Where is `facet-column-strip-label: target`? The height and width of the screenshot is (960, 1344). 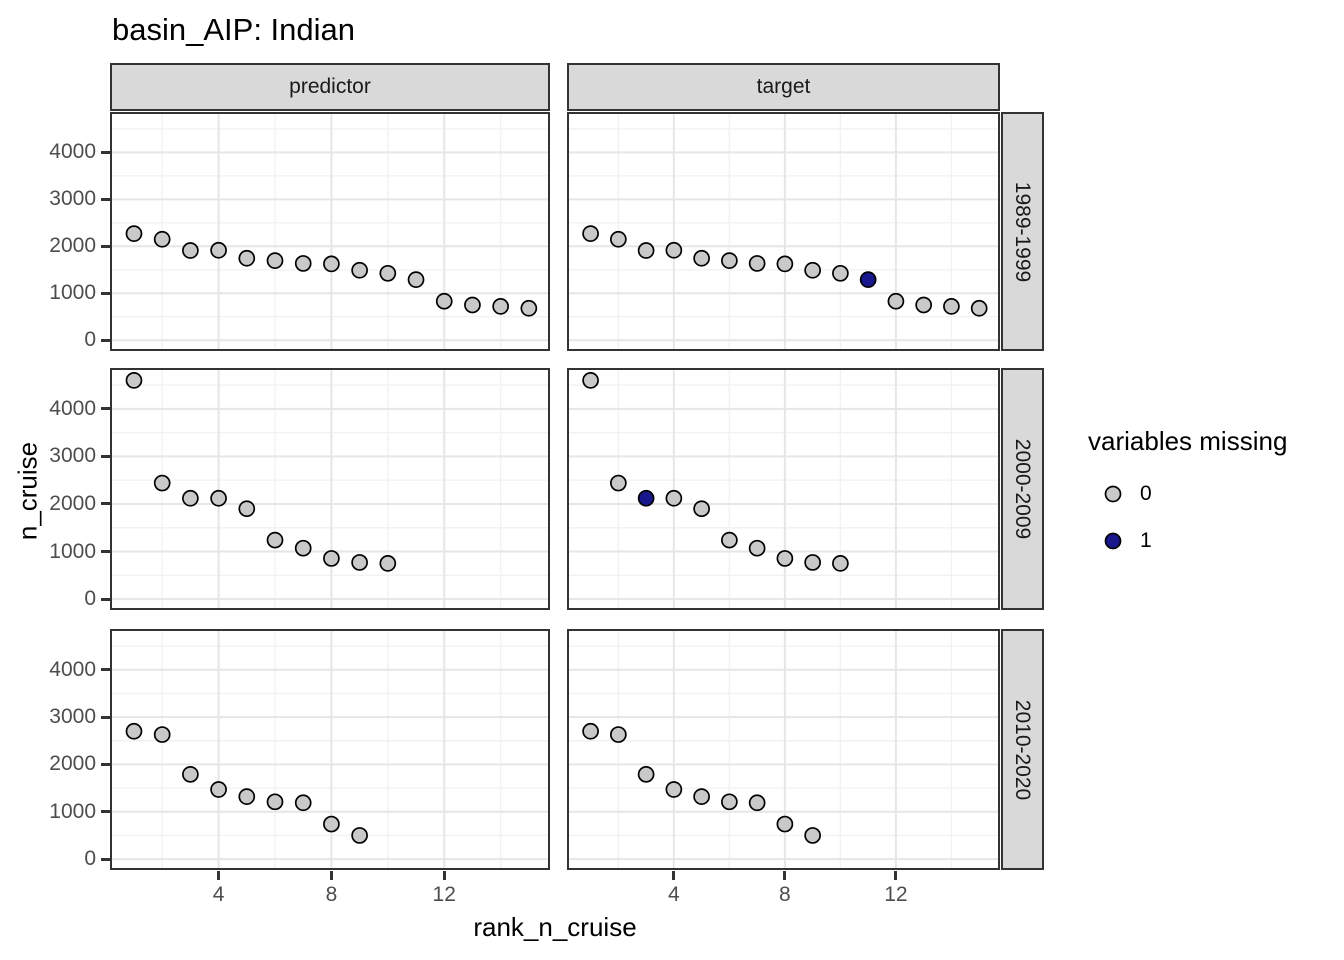
facet-column-strip-label: target is located at coordinates (783, 86).